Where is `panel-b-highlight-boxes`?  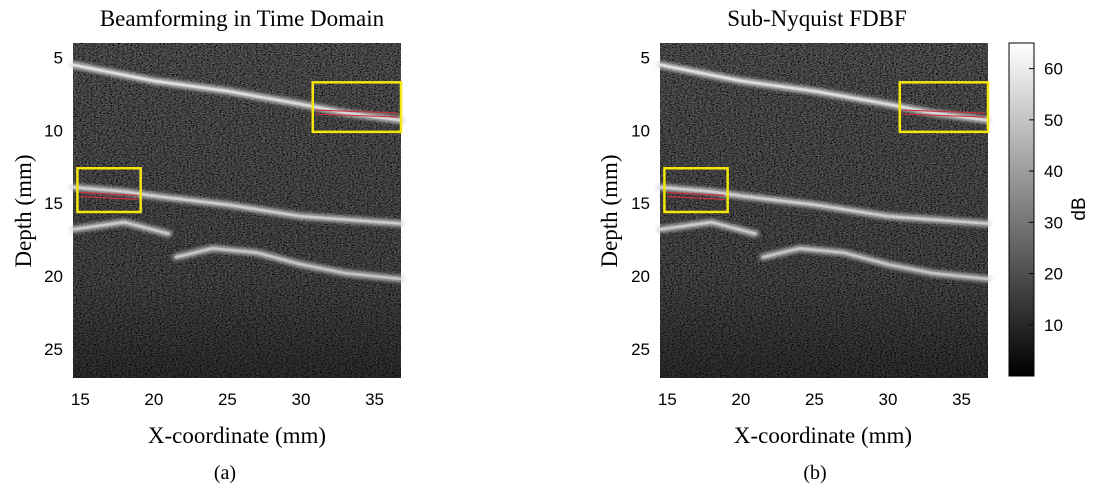 panel-b-highlight-boxes is located at coordinates (826, 147).